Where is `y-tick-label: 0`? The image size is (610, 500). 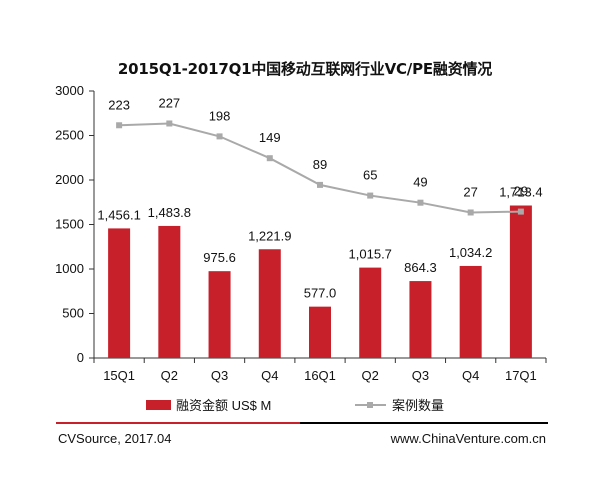 y-tick-label: 0 is located at coordinates (80, 357).